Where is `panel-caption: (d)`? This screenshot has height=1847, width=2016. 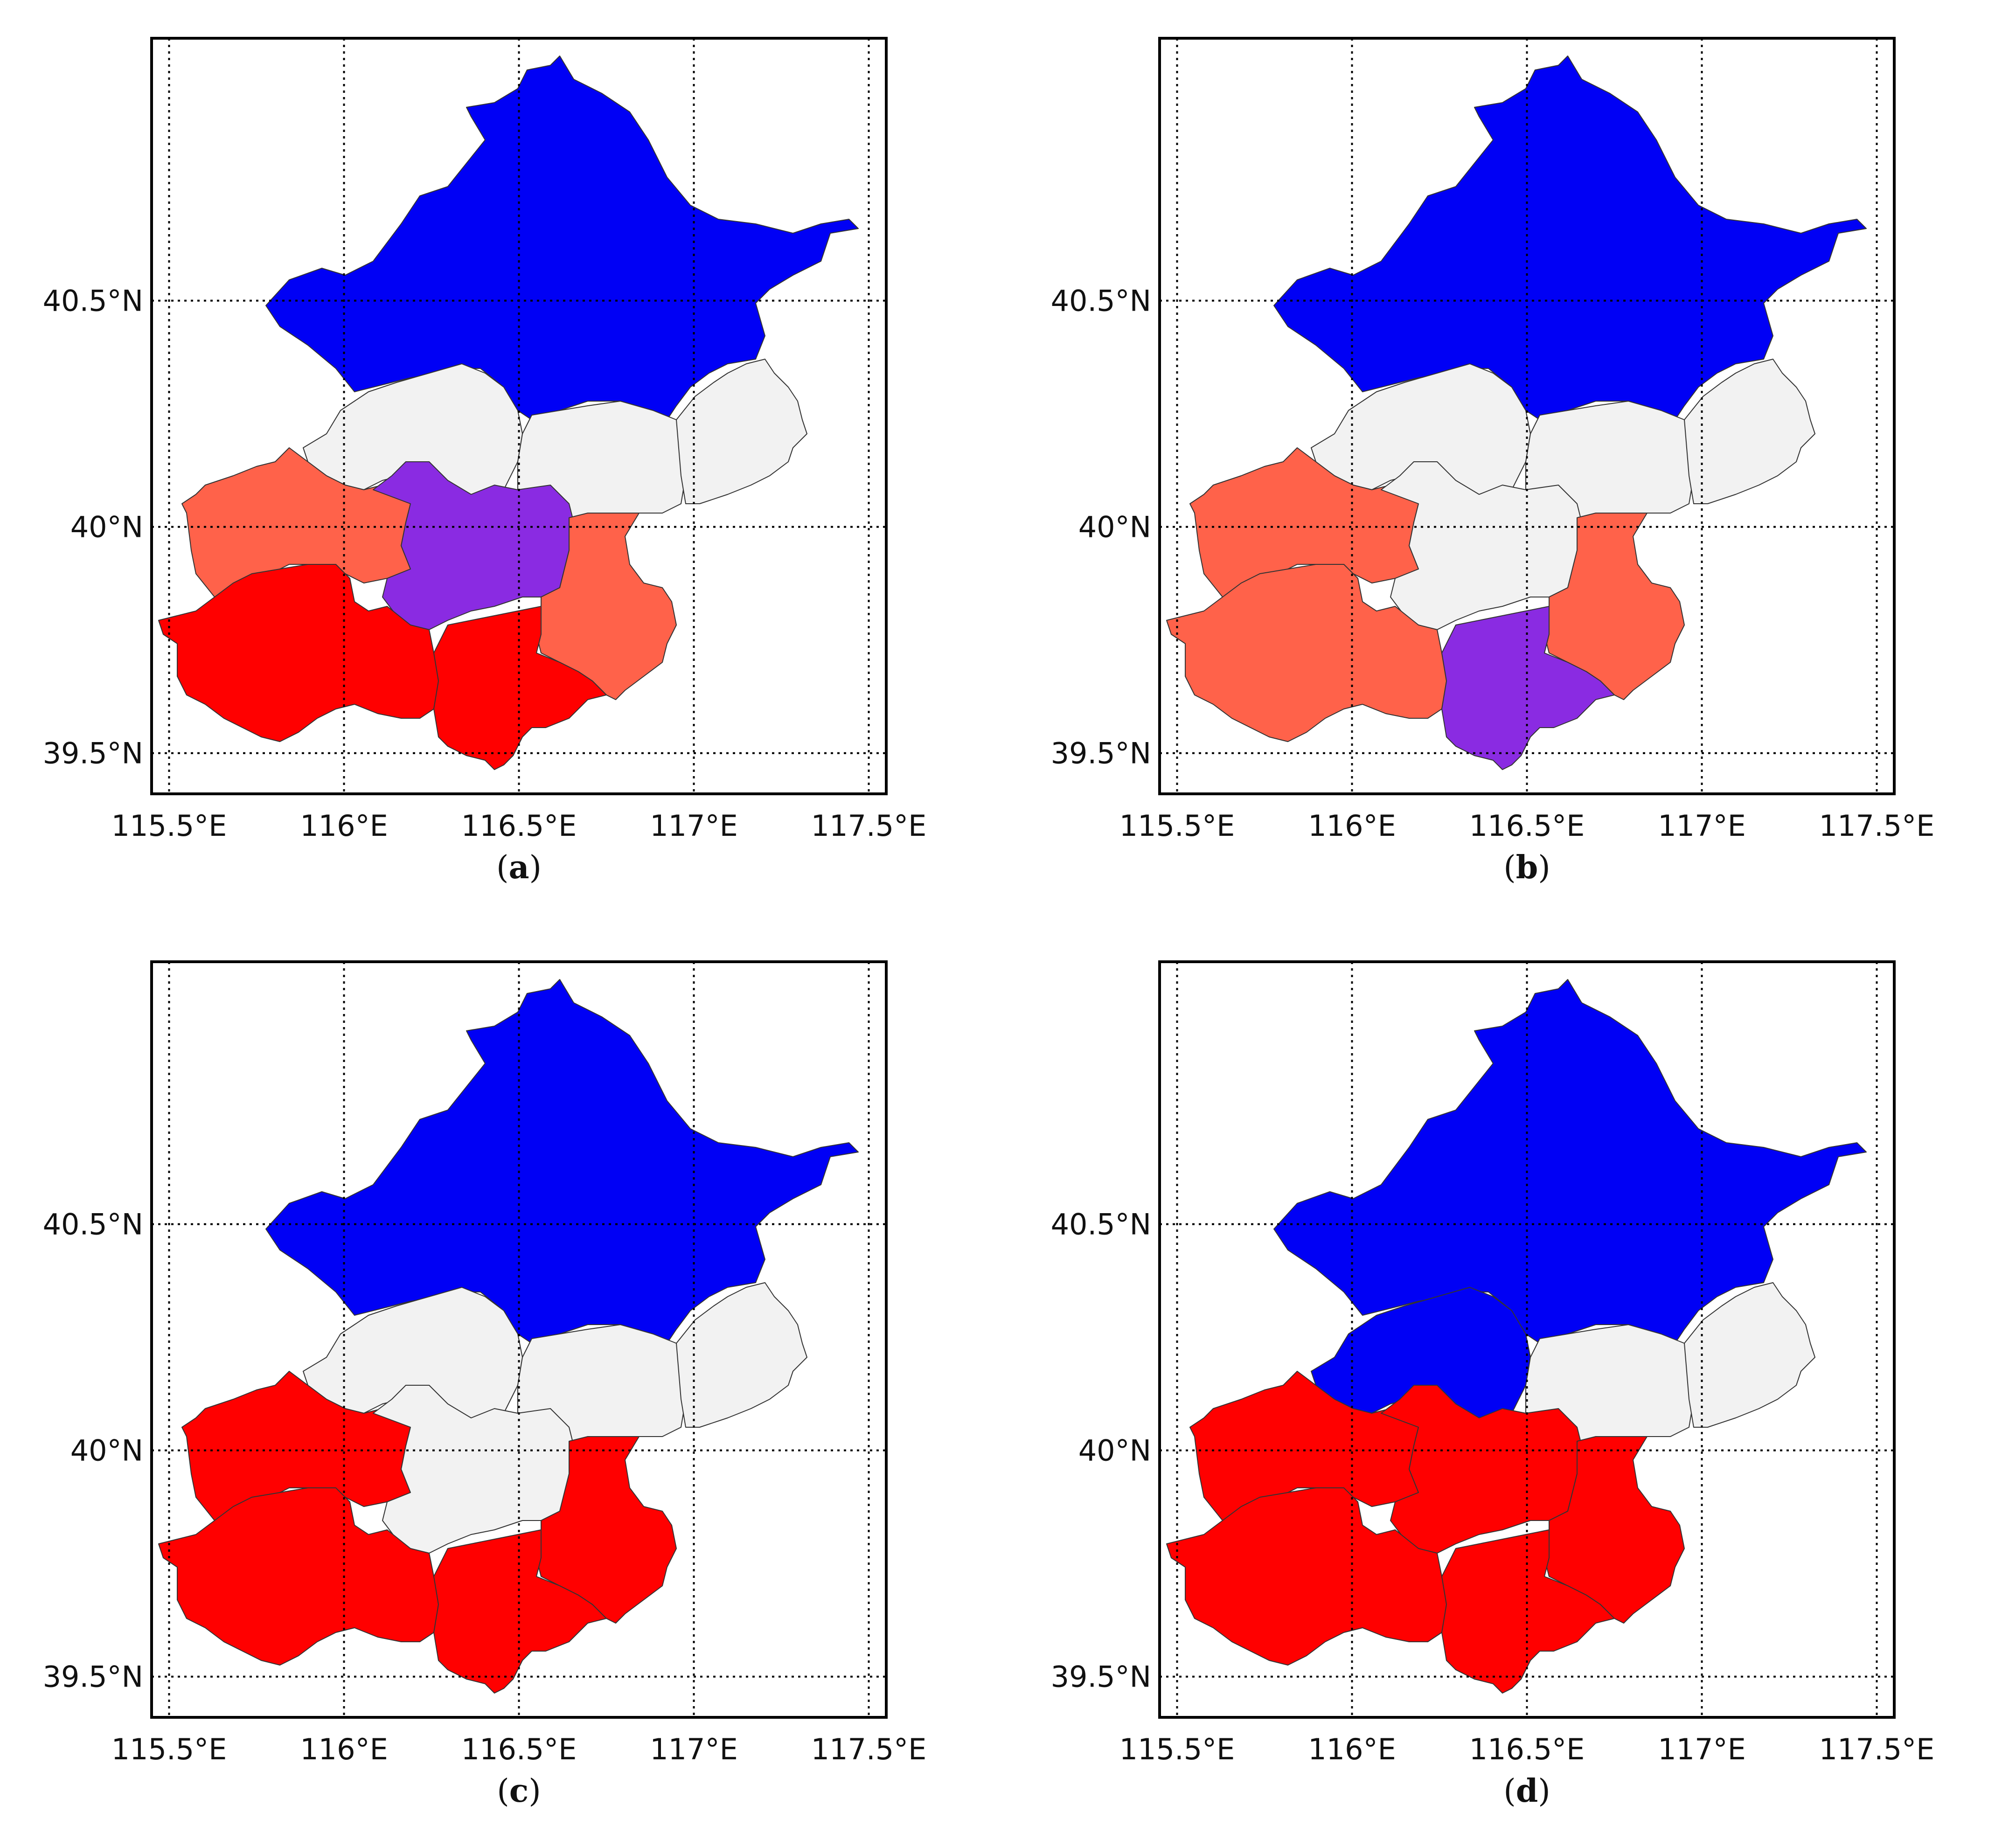
panel-caption: (d) is located at coordinates (1527, 1791).